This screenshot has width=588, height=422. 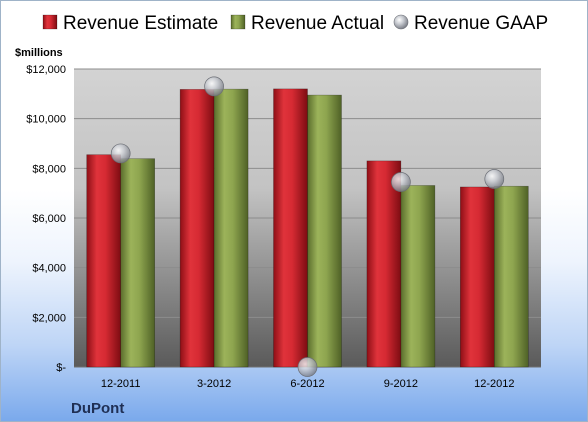 What do you see at coordinates (401, 384) in the screenshot?
I see `x-tick-label: 9-2012` at bounding box center [401, 384].